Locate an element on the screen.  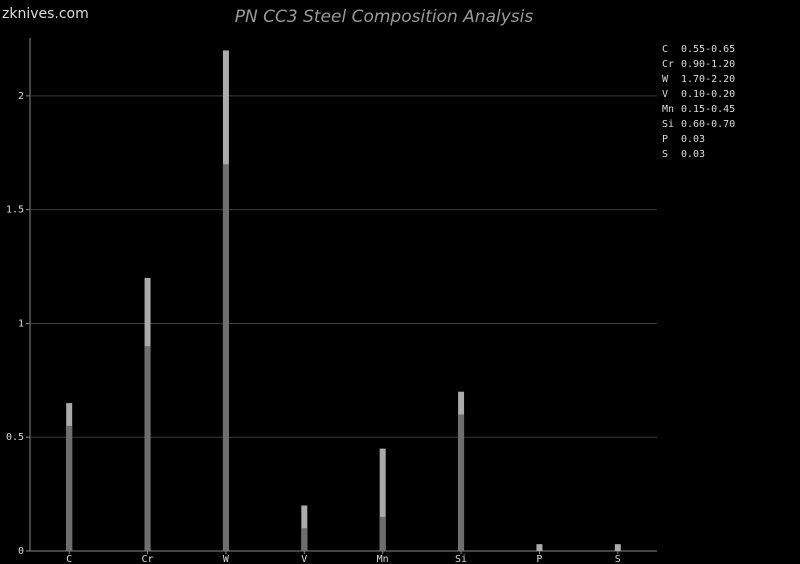
y-tick-label: 1 is located at coordinates (21, 323).